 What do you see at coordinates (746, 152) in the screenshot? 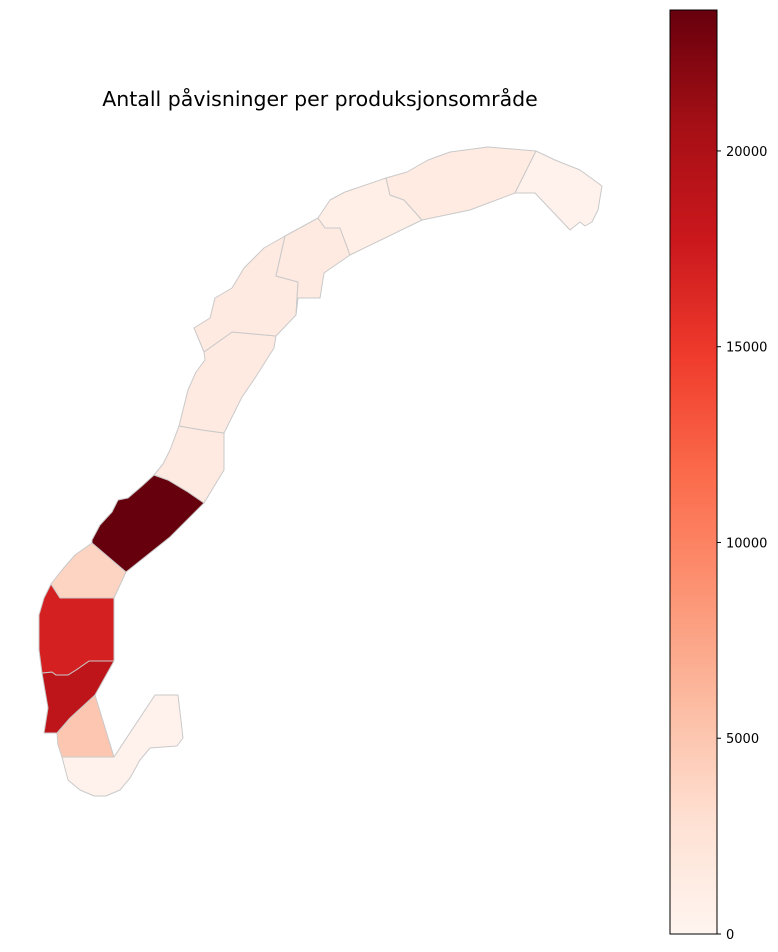
I see `colorbar-tick-label: 20000` at bounding box center [746, 152].